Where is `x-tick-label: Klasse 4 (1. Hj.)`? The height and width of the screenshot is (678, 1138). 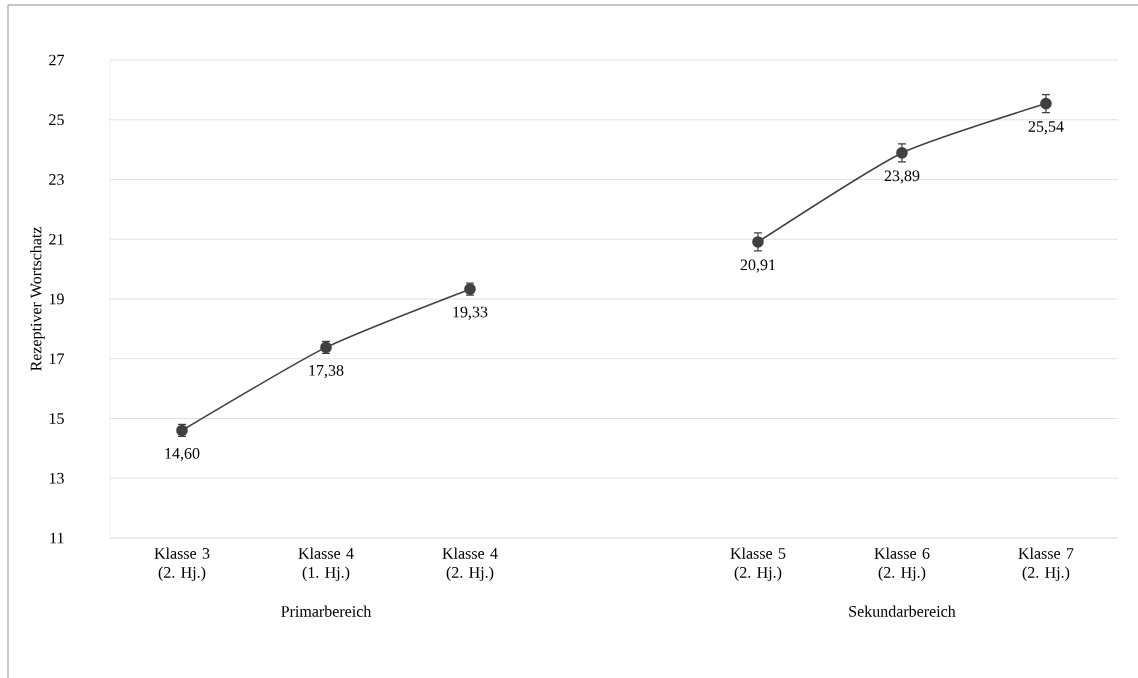
x-tick-label: Klasse 4 (1. Hj.) is located at coordinates (326, 564).